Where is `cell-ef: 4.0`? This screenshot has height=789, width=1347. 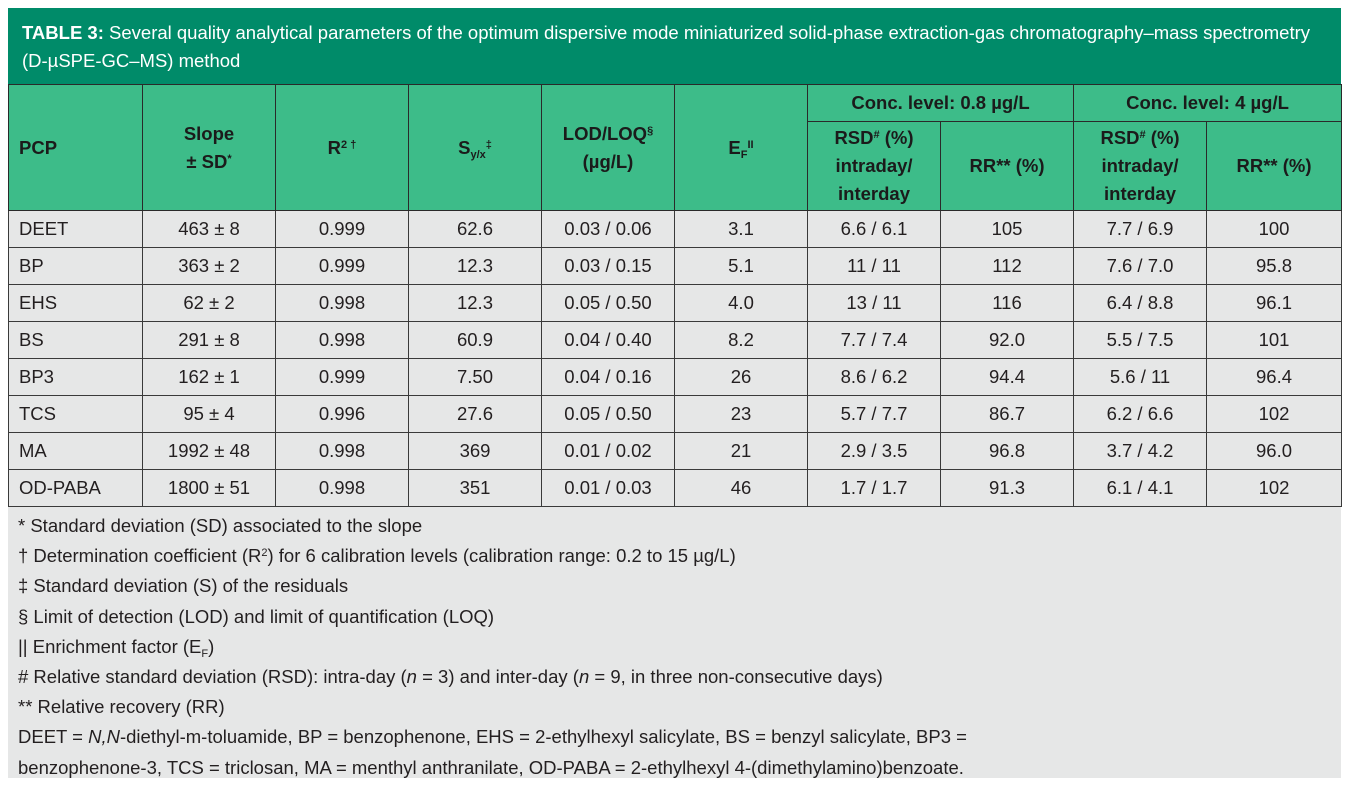 cell-ef: 4.0 is located at coordinates (741, 303).